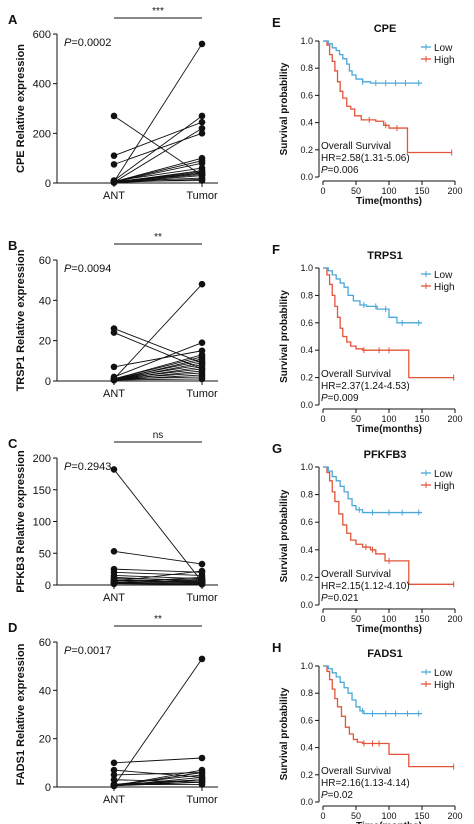  What do you see at coordinates (91, 269) in the screenshot?
I see `p-number: =0.0094` at bounding box center [91, 269].